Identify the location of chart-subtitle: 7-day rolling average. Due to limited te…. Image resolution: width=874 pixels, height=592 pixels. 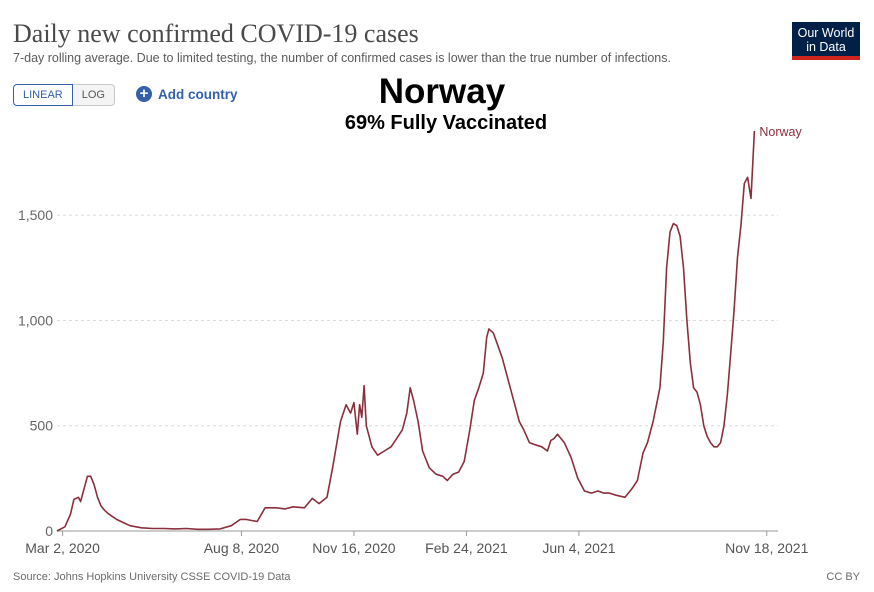
(342, 58).